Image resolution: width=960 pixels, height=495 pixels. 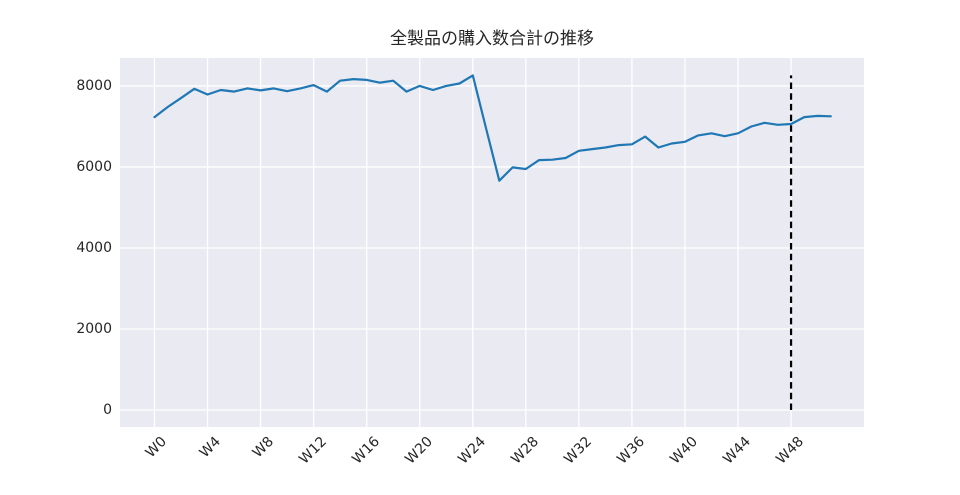 What do you see at coordinates (419, 450) in the screenshot?
I see `x-tick-label: W20` at bounding box center [419, 450].